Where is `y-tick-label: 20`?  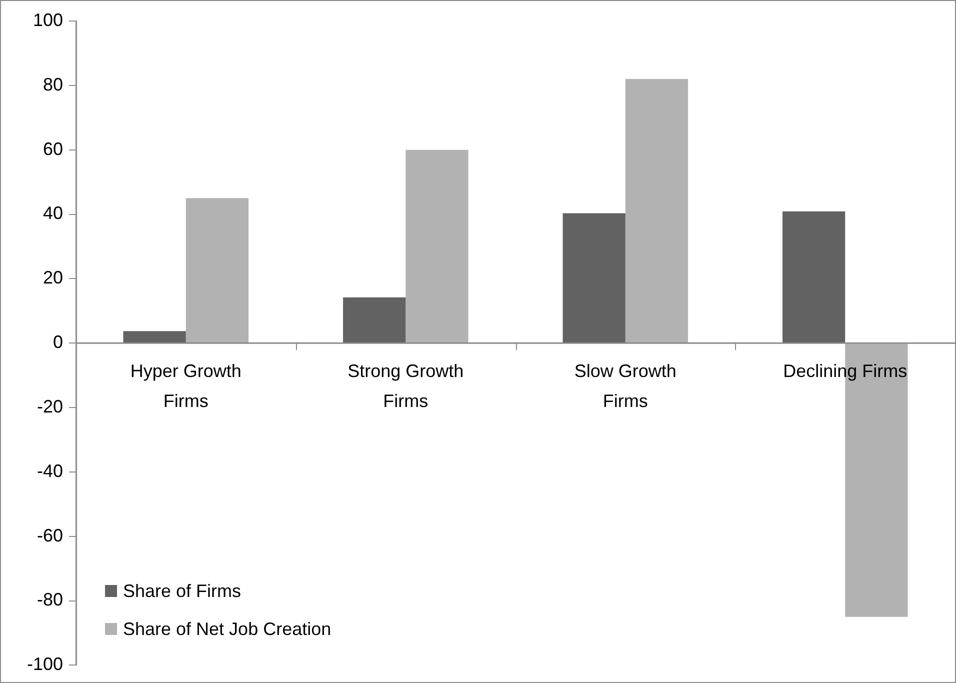
y-tick-label: 20 is located at coordinates (53, 278).